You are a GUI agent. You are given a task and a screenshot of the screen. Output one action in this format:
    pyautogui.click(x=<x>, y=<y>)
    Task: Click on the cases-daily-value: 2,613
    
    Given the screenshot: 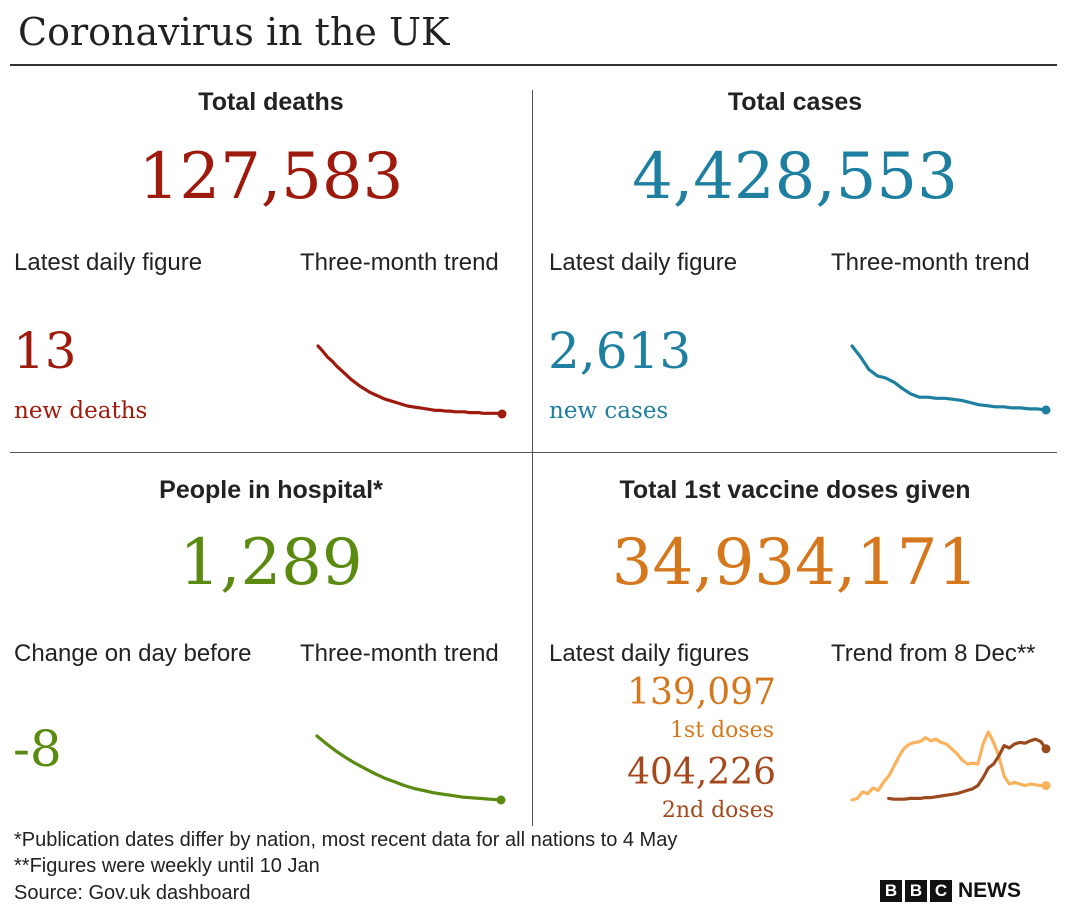 What is the action you would take?
    pyautogui.click(x=620, y=351)
    